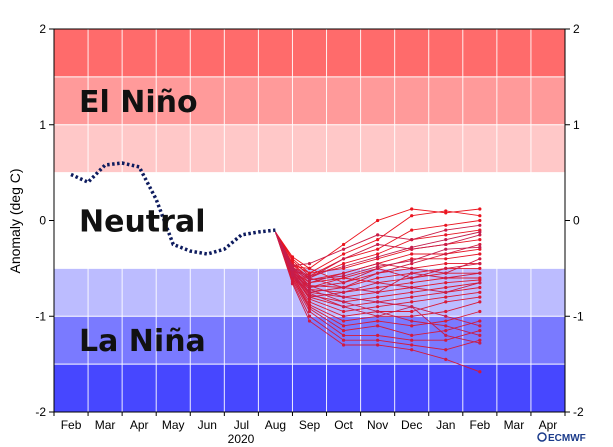 The image size is (613, 447). I want to click on x-tick-label-5: Jul, so click(241, 425).